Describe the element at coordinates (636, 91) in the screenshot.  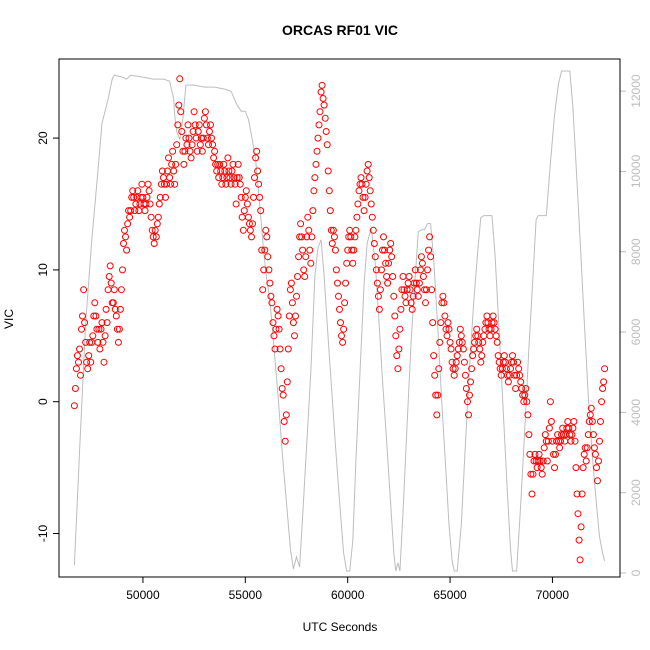
I see `secondary-tick-label: 12000` at that location.